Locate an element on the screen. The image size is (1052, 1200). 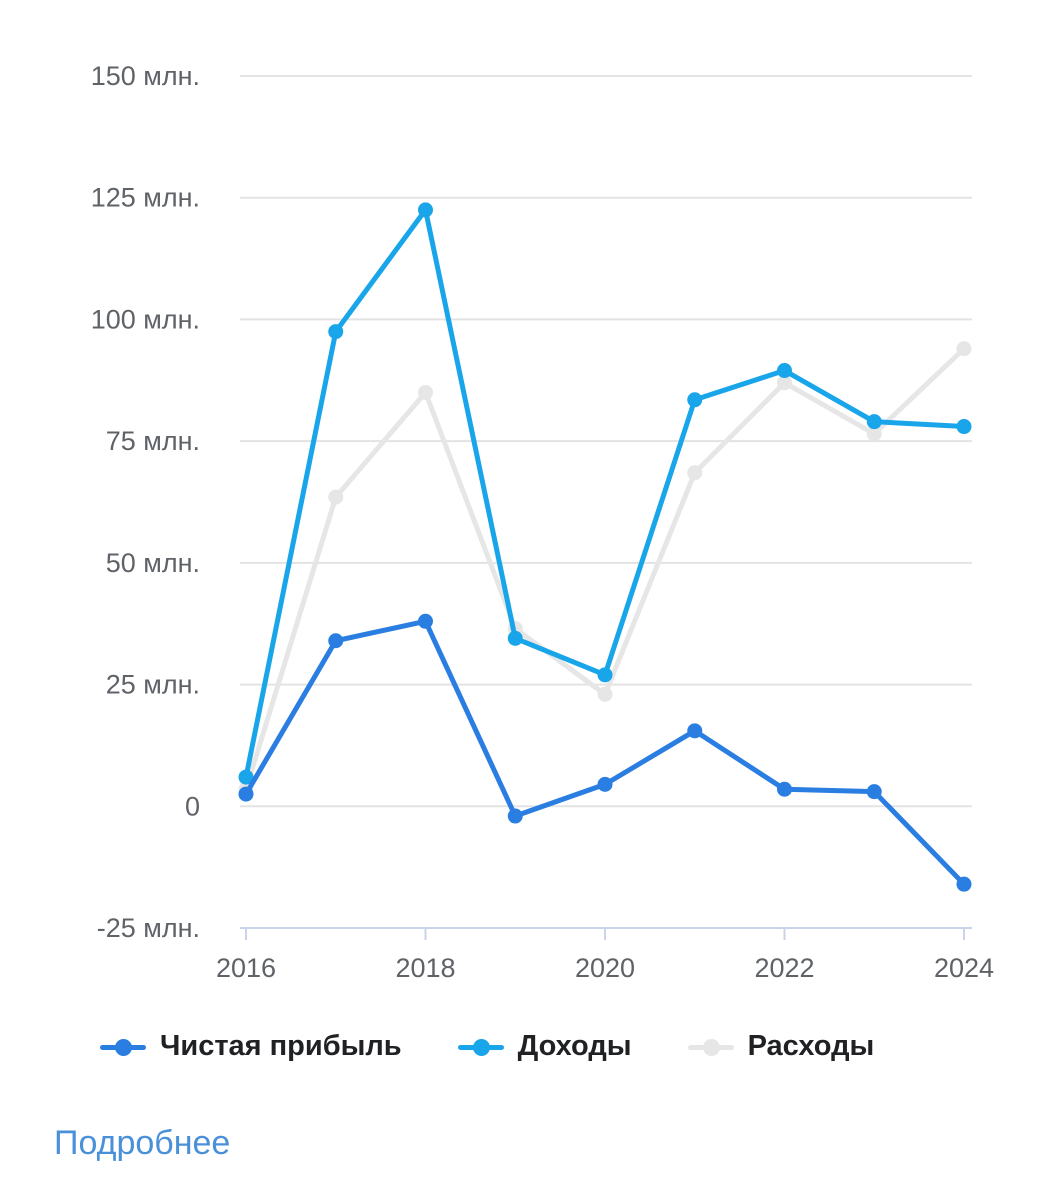
x-tick-label: 2020 is located at coordinates (605, 968).